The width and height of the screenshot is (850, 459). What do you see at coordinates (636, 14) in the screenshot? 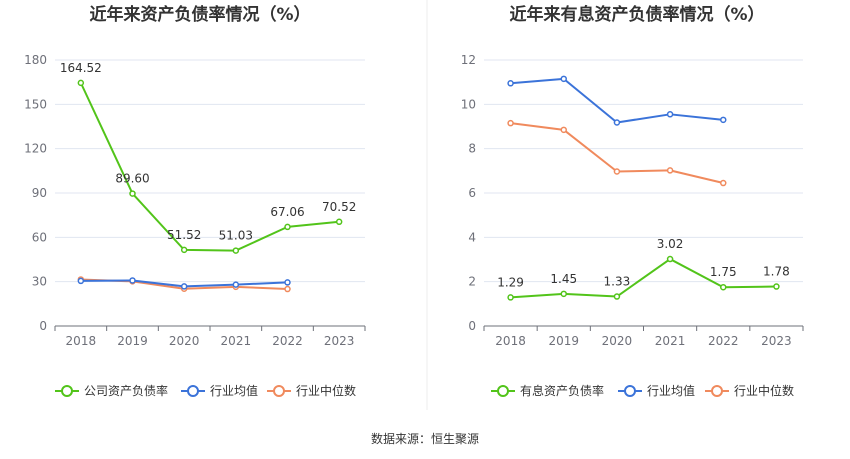
I see `chart-title: 近年来有息资产负债率情况（%）` at bounding box center [636, 14].